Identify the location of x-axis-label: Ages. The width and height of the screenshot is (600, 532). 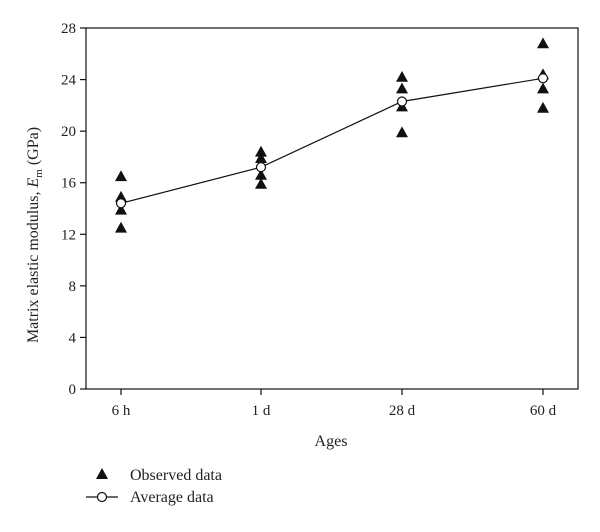
(331, 441).